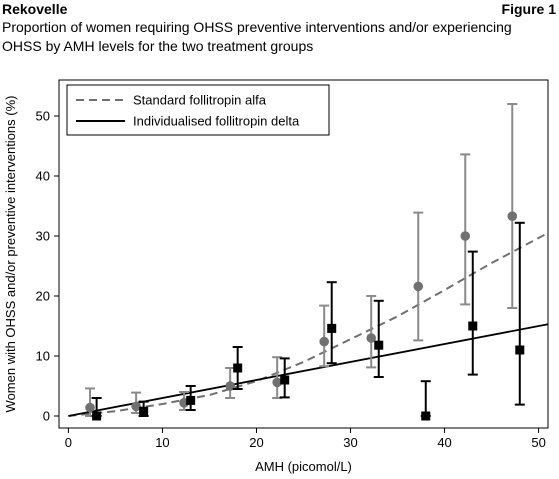  Describe the element at coordinates (303, 466) in the screenshot. I see `x-axis-label: AMH (picomol/L)` at that location.